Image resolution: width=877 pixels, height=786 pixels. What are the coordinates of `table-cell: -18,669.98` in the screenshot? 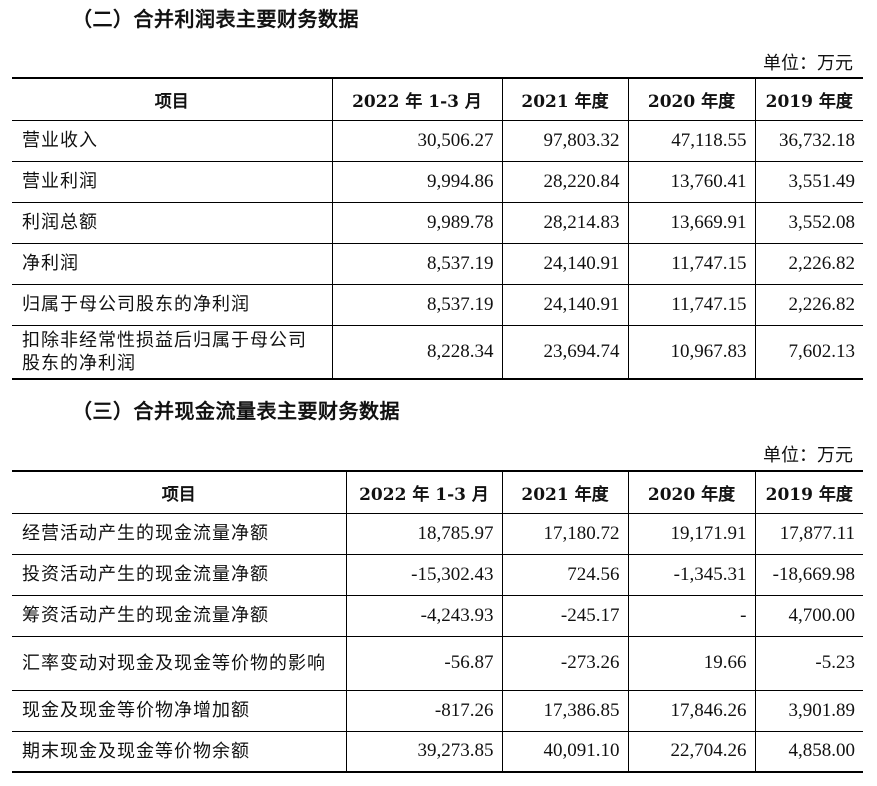 It's located at (808, 574).